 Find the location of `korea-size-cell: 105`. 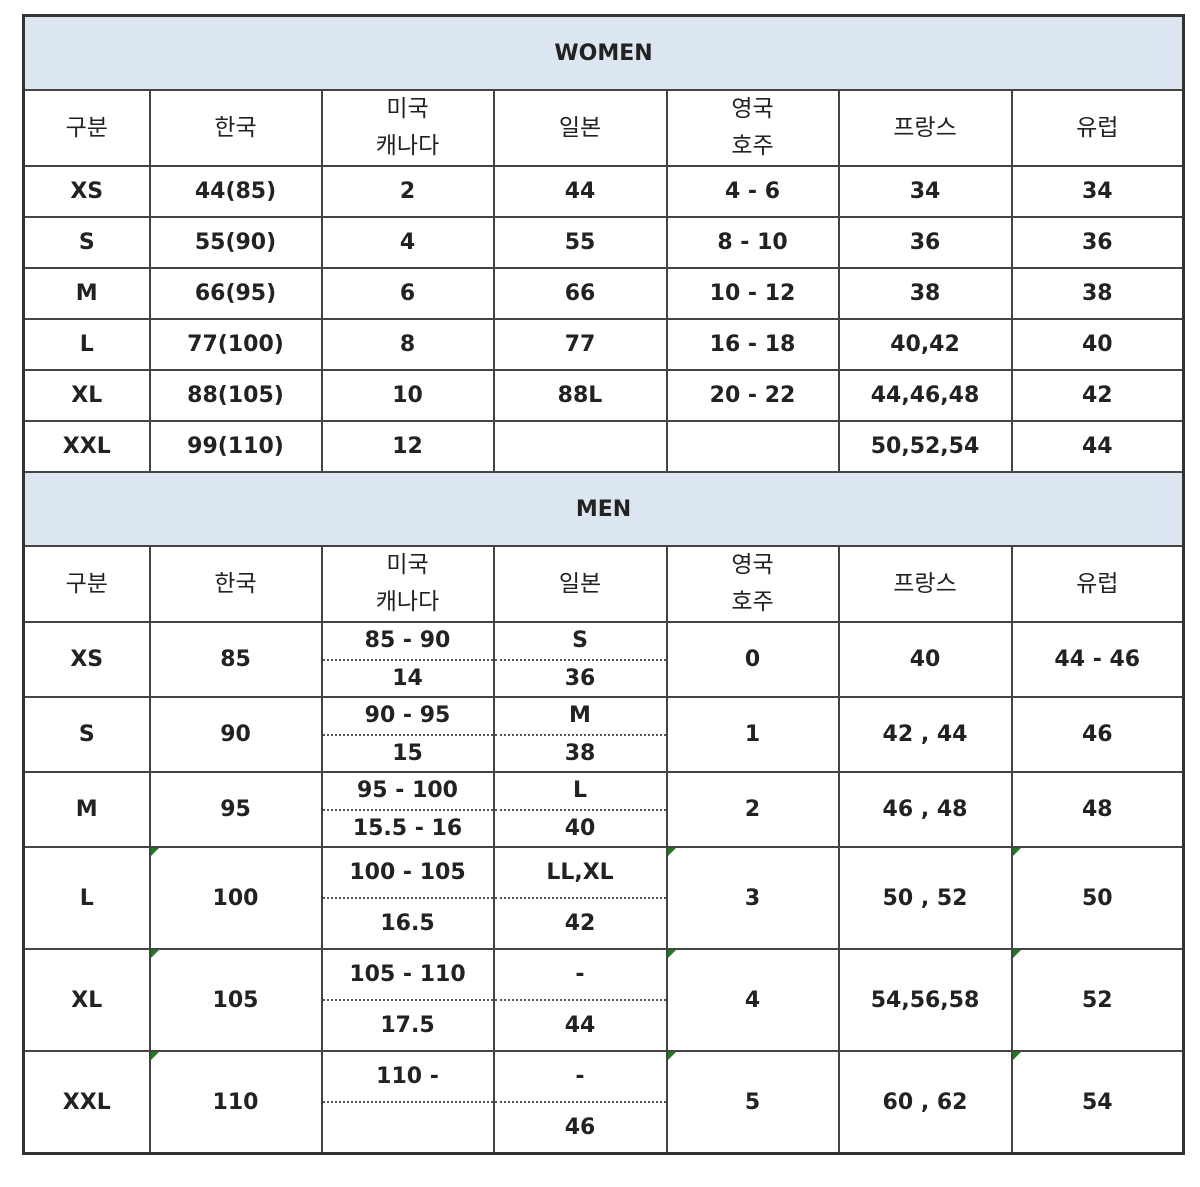

korea-size-cell: 105 is located at coordinates (235, 1000).